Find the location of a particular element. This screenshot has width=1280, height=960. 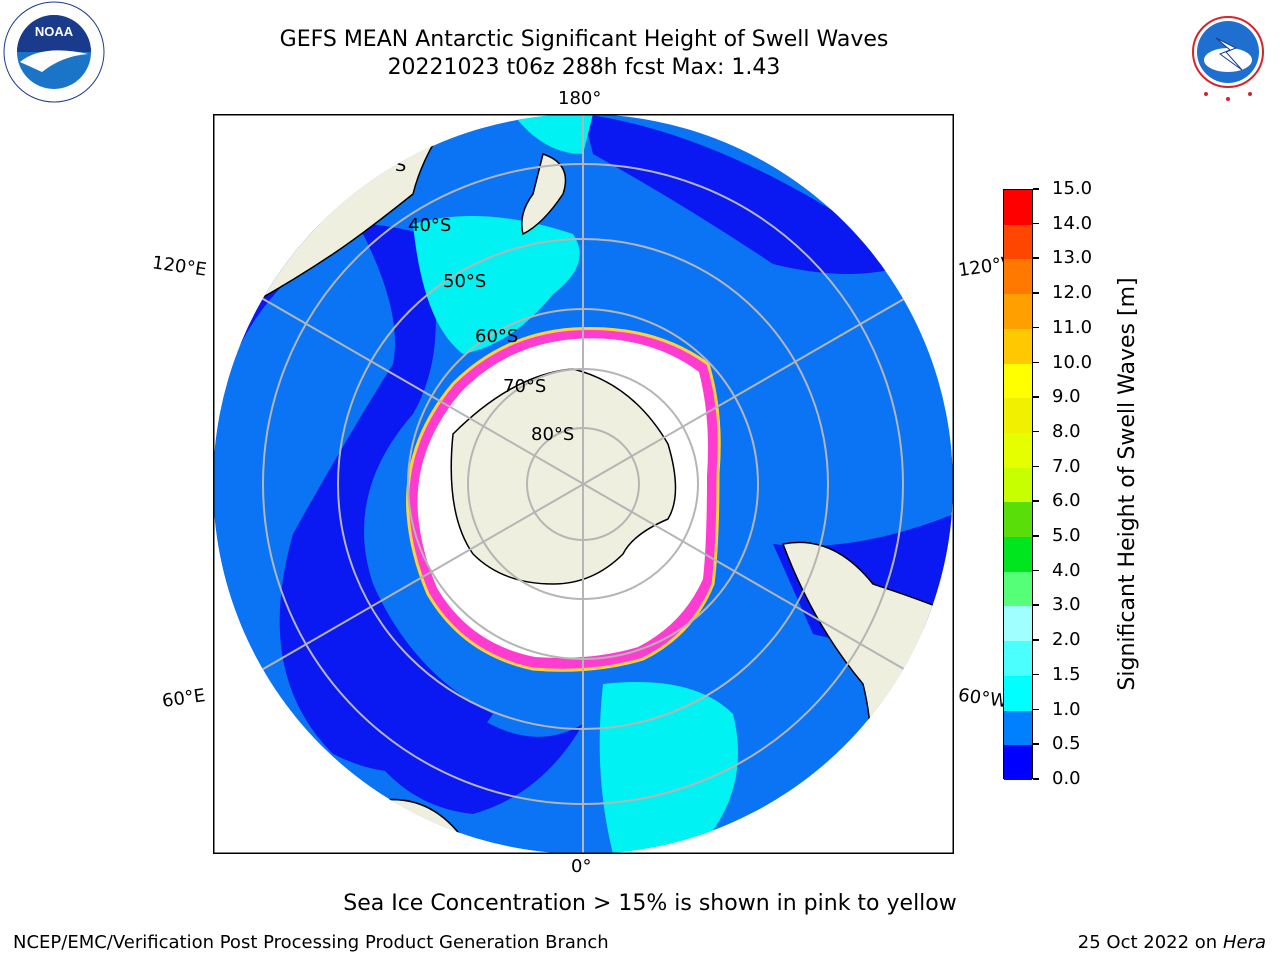

colorbar-title: Significant Height of Swell Waves [m] is located at coordinates (1127, 484).